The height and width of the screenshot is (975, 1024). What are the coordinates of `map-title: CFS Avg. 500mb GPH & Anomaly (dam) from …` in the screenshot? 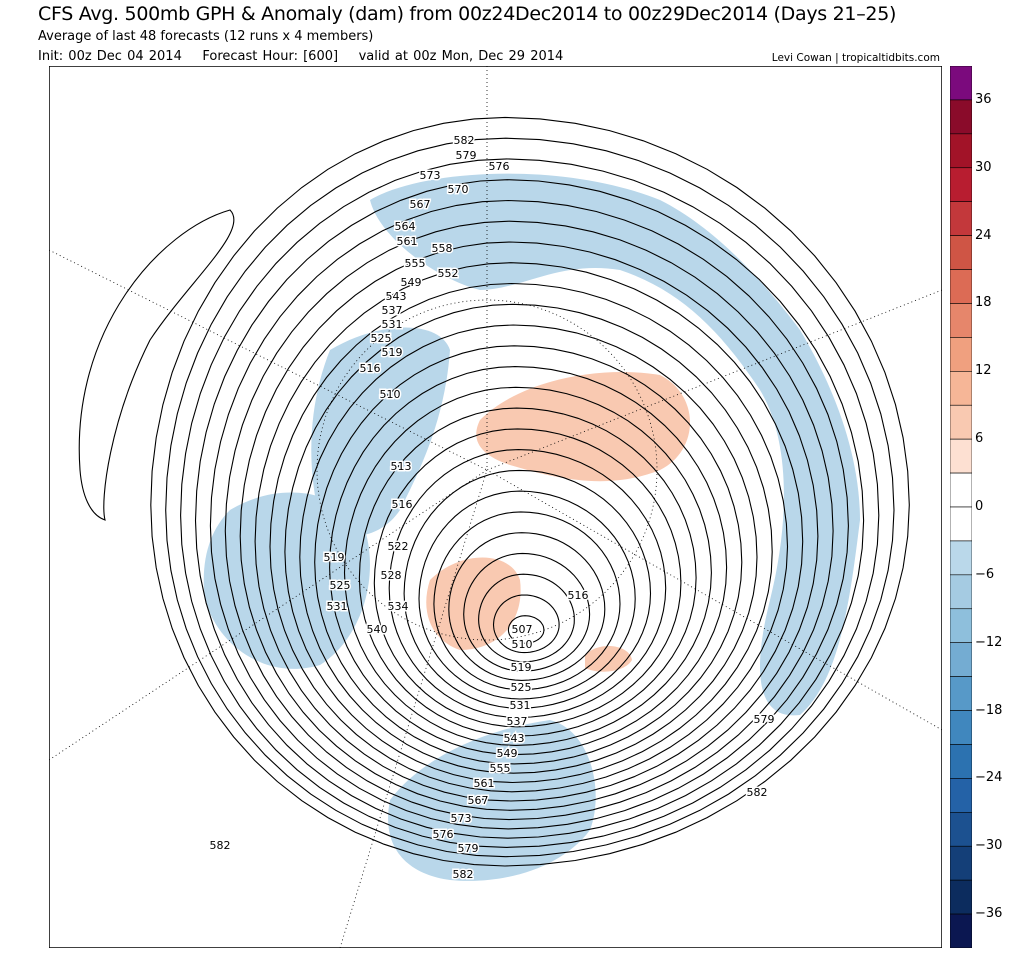 It's located at (467, 14).